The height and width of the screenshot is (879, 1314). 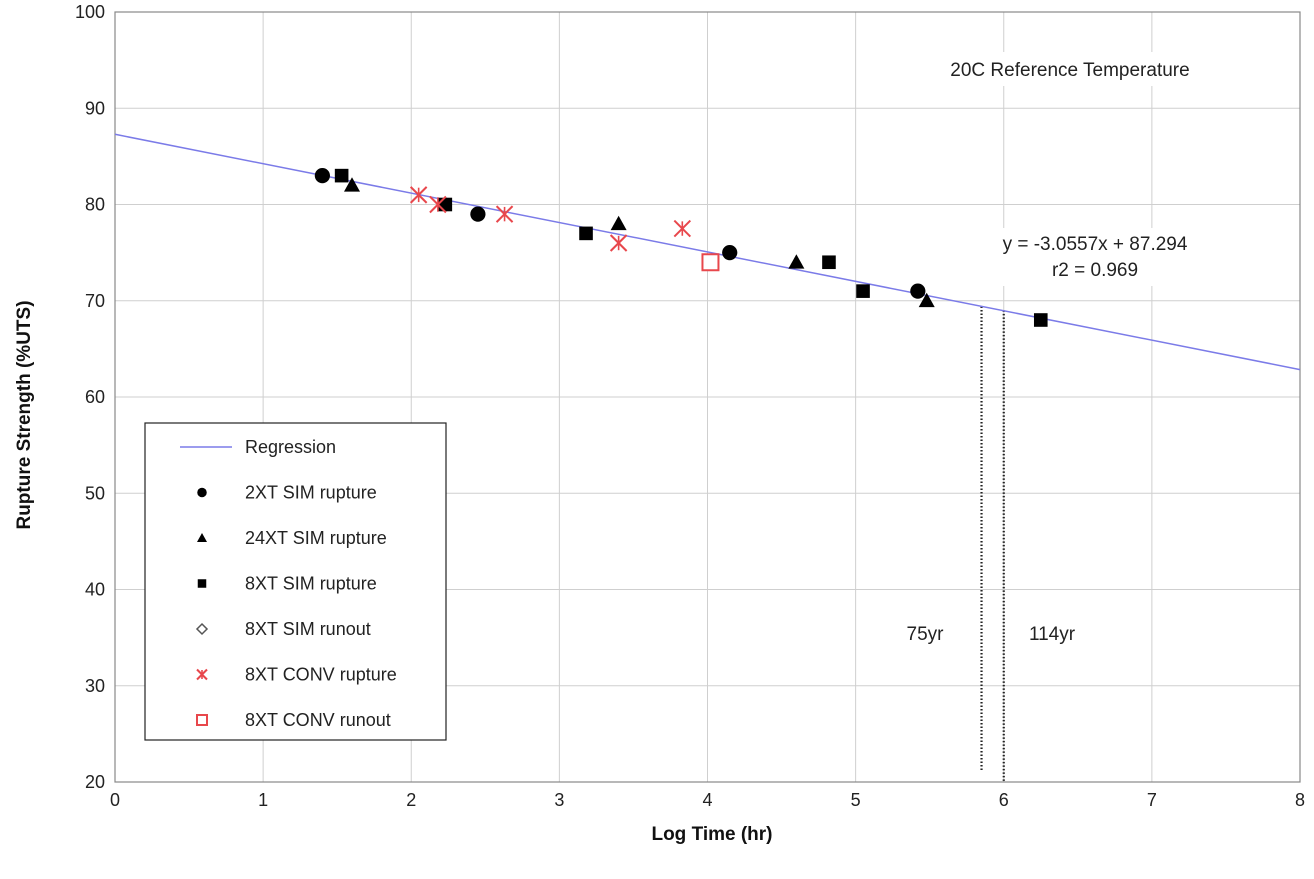 I want to click on legend-label: Regression, so click(x=290, y=447).